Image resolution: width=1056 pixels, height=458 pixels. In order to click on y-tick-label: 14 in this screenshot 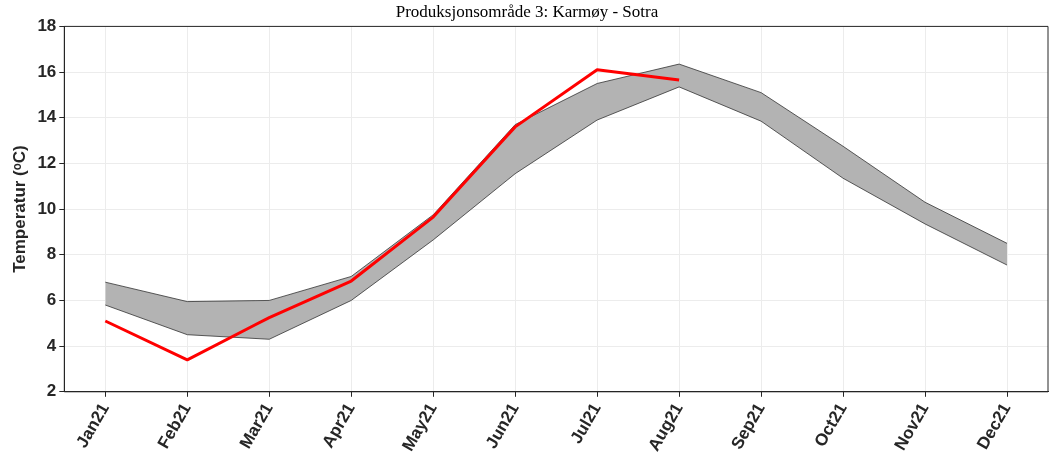, I will do `click(47, 117)`.